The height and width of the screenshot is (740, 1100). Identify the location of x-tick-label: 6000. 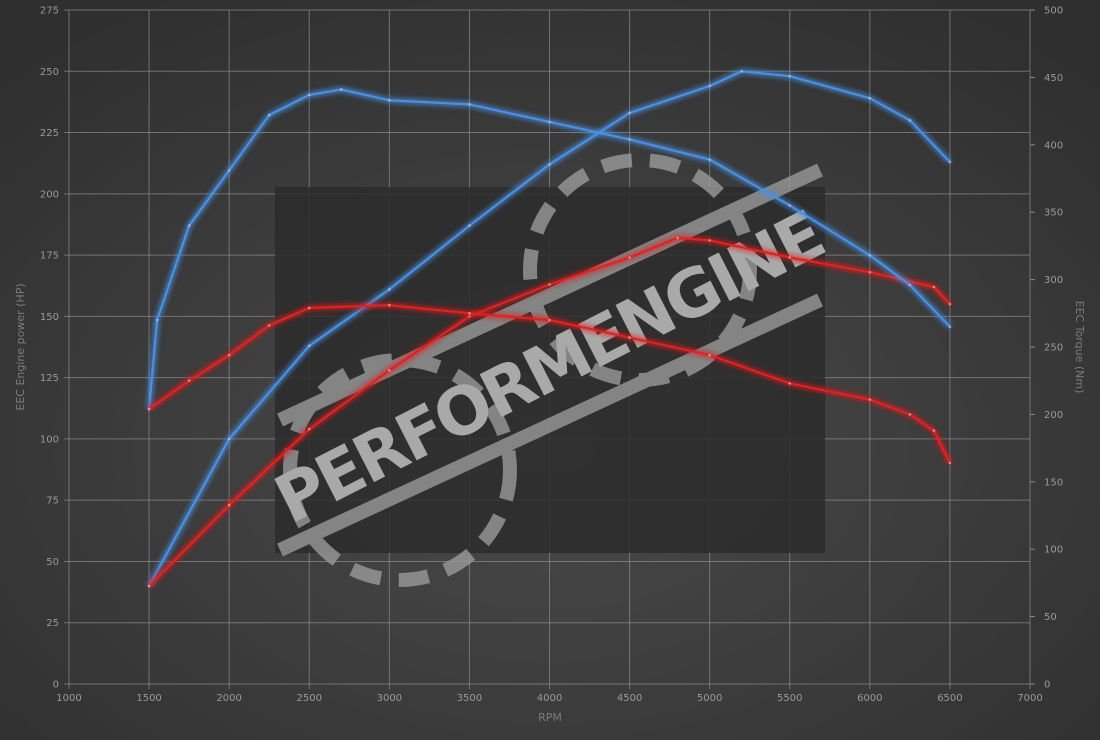
(869, 698).